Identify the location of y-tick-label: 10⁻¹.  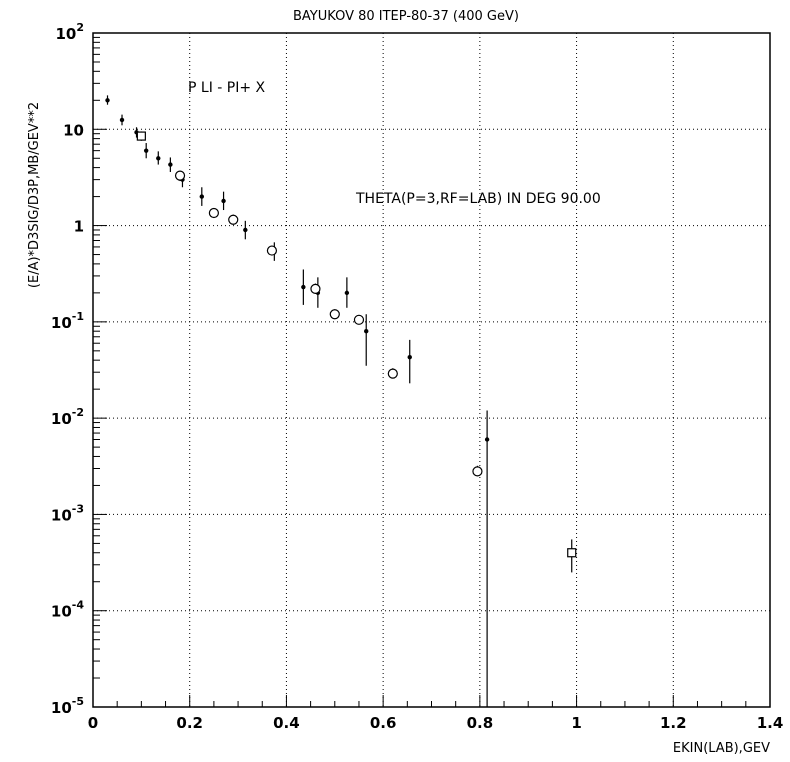
(67, 321).